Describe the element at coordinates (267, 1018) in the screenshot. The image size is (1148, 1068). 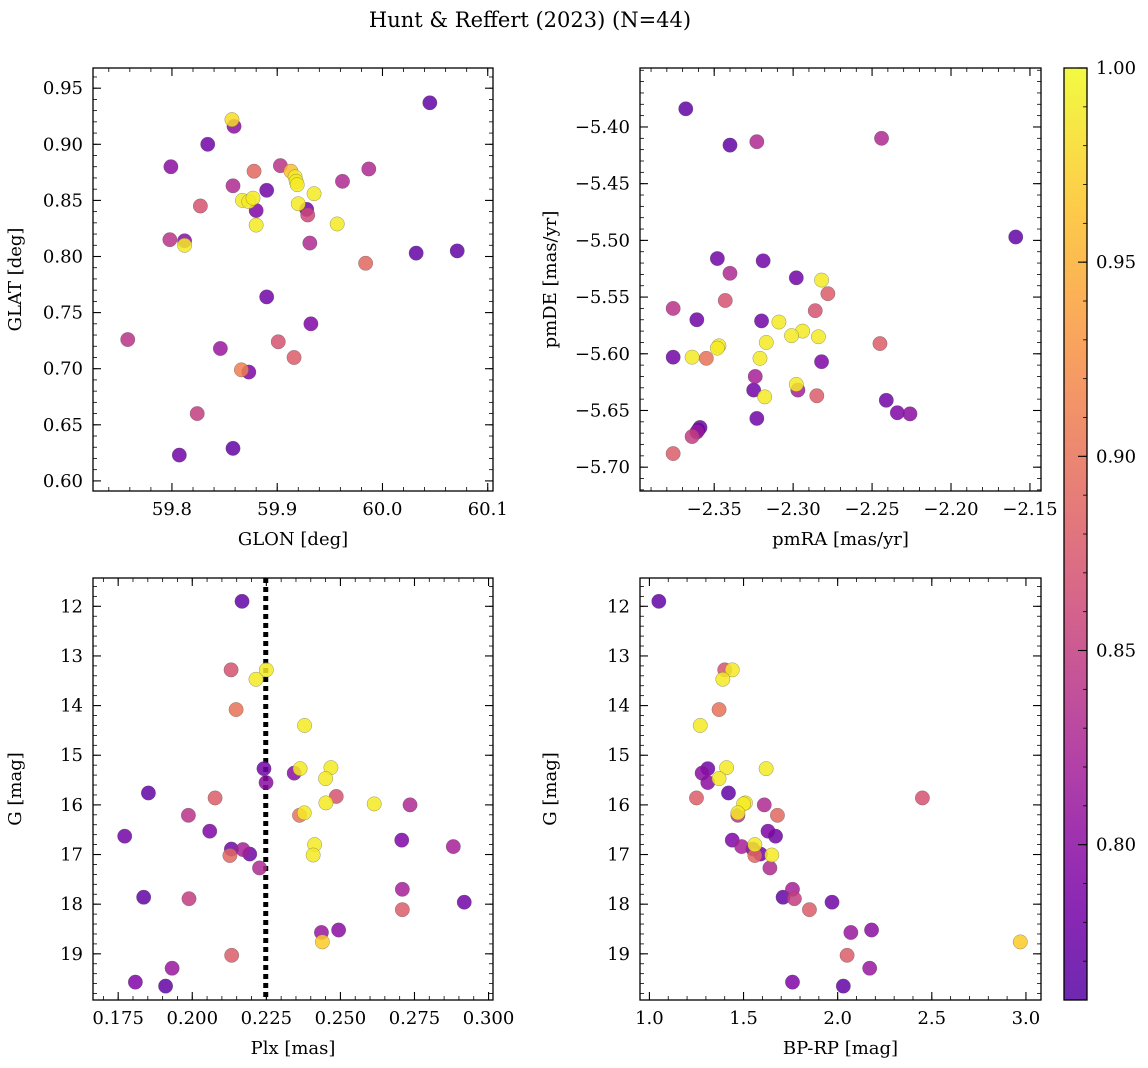
I see `x-tick-label: 0.225` at that location.